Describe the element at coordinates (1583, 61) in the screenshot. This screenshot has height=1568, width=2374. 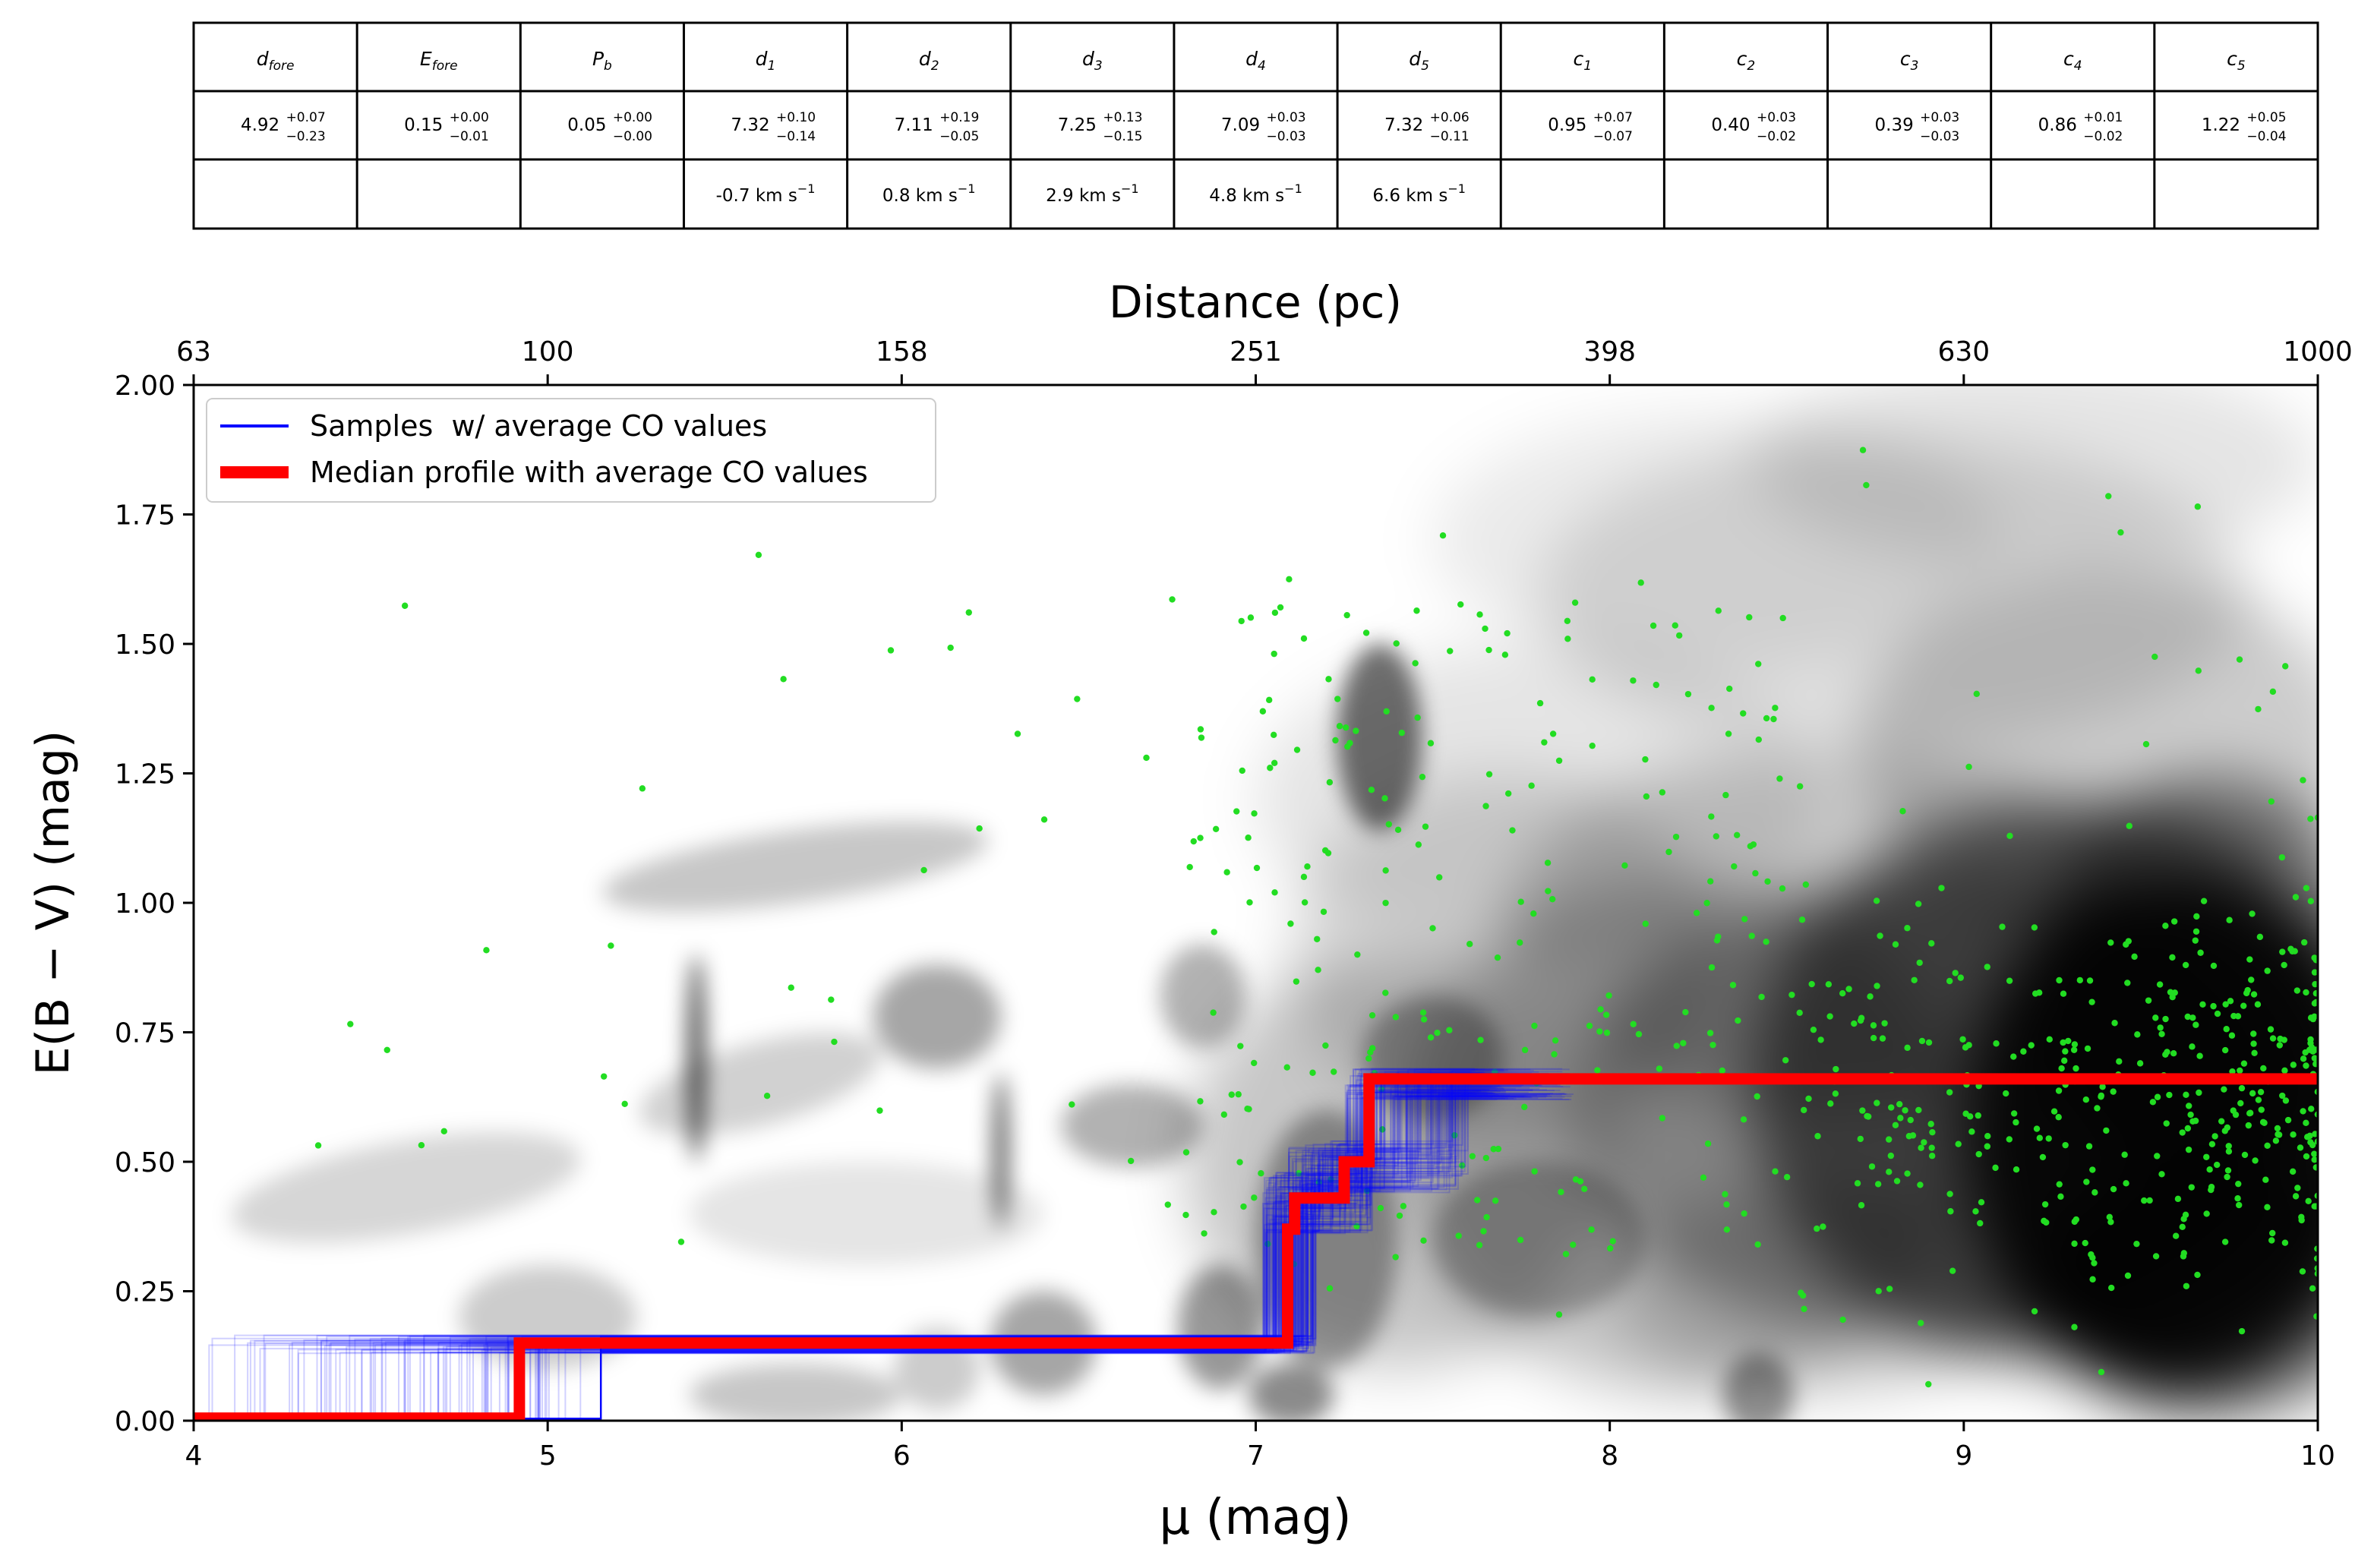
I see `table-header-c1: c1` at that location.